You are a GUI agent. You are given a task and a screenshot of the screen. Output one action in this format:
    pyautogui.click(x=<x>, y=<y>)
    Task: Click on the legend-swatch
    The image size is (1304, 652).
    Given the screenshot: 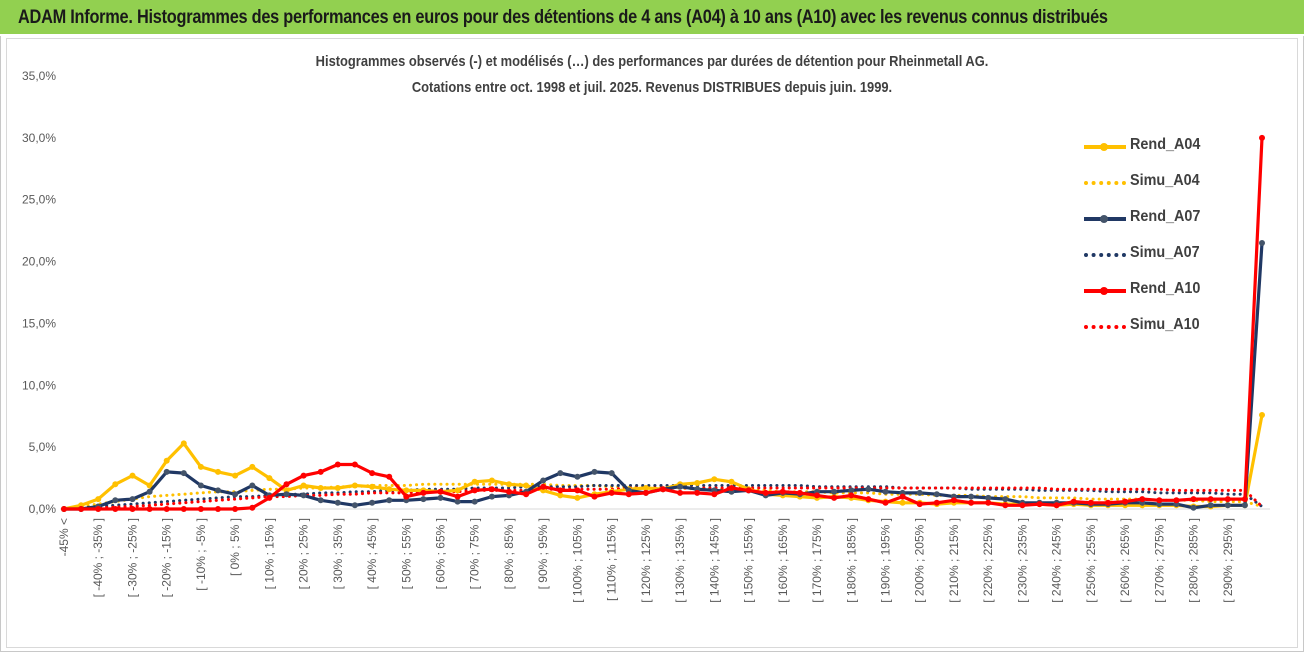 What is the action you would take?
    pyautogui.click(x=1105, y=327)
    